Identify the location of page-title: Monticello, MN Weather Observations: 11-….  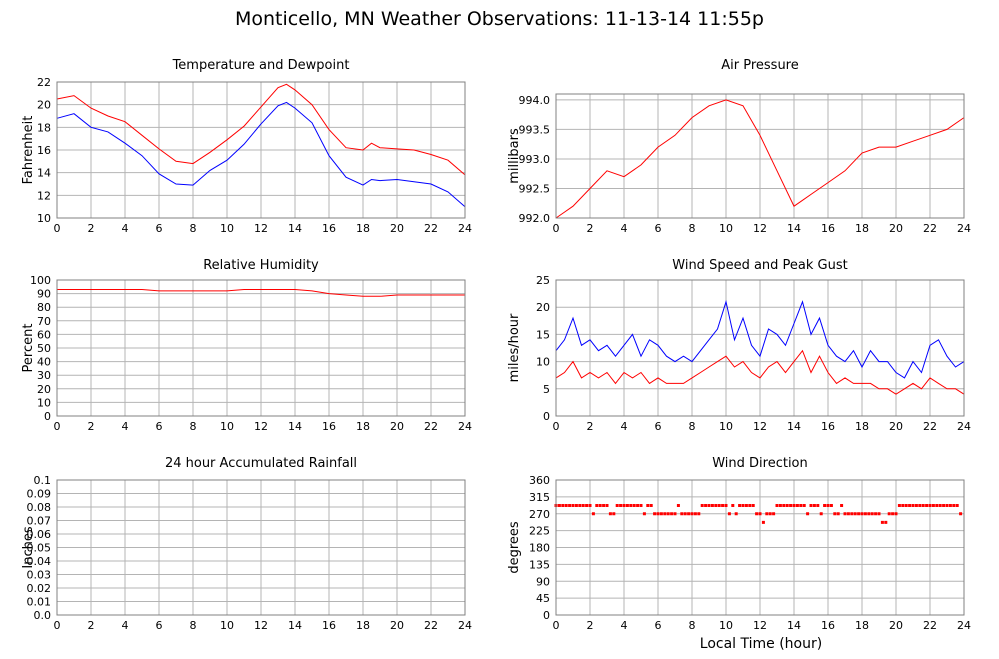
(499, 19).